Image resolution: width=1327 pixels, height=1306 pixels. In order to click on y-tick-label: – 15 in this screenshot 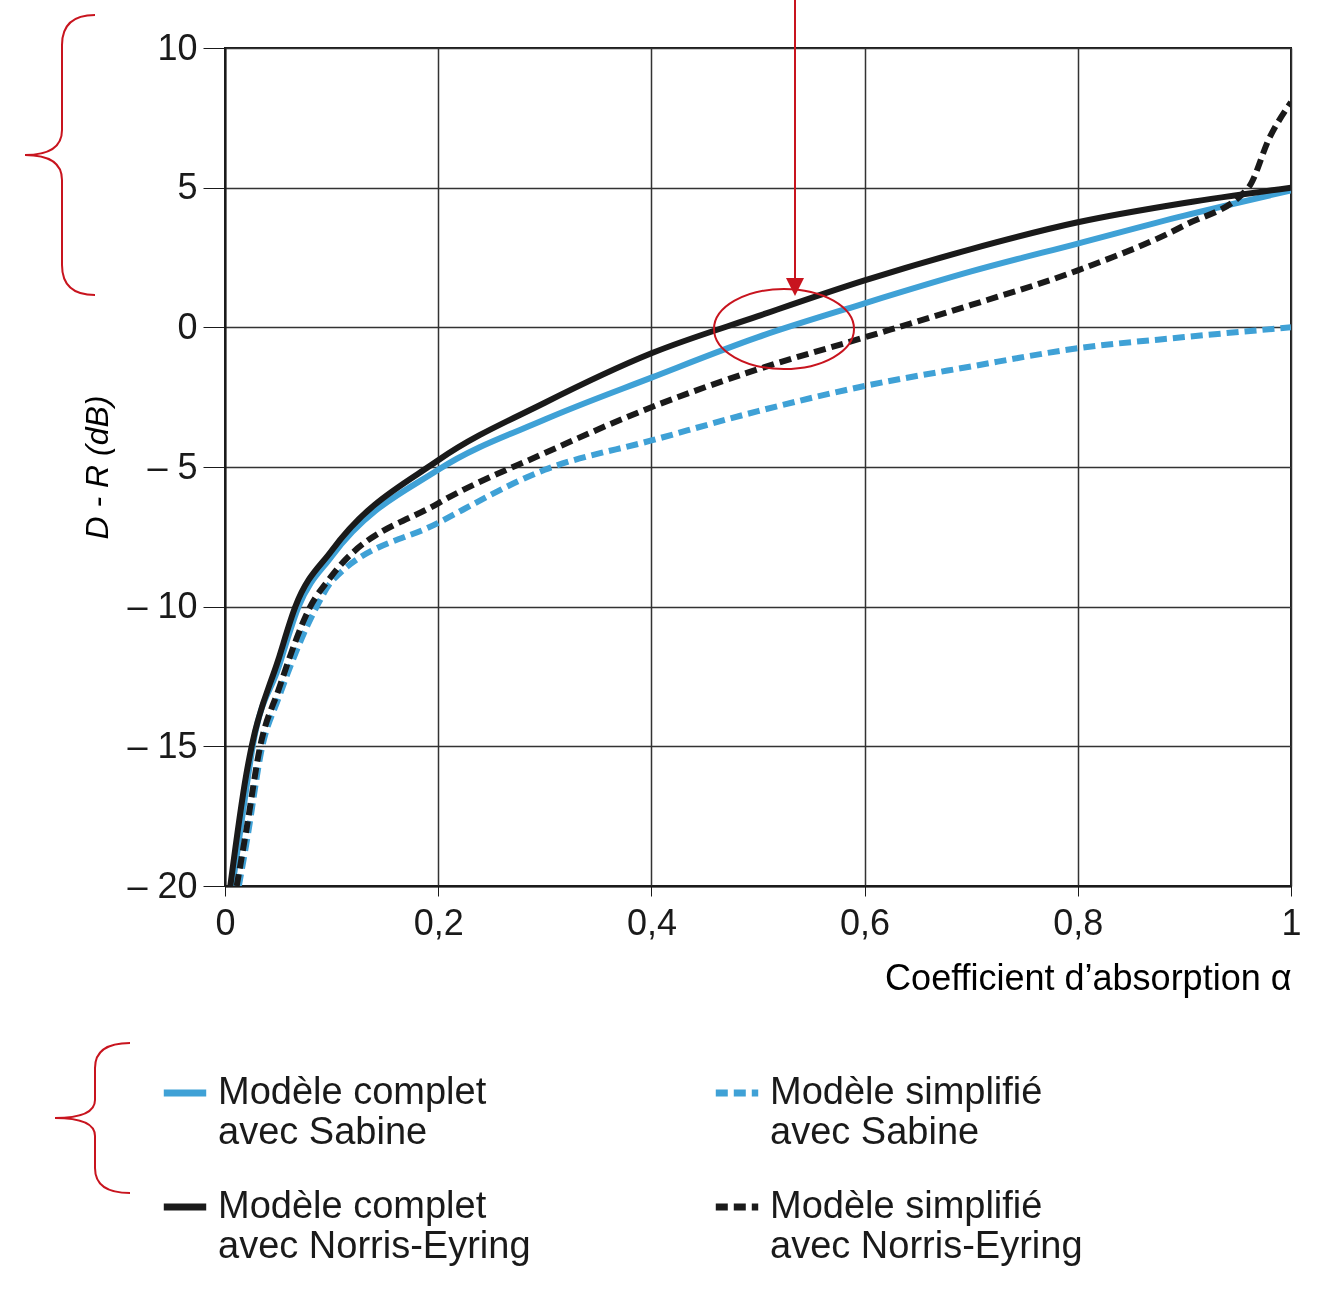, I will do `click(162, 745)`.